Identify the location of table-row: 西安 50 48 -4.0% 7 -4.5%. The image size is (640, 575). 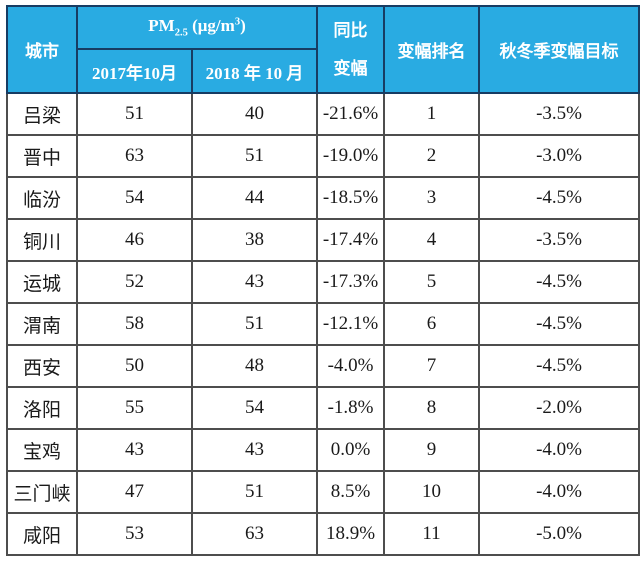
(323, 366).